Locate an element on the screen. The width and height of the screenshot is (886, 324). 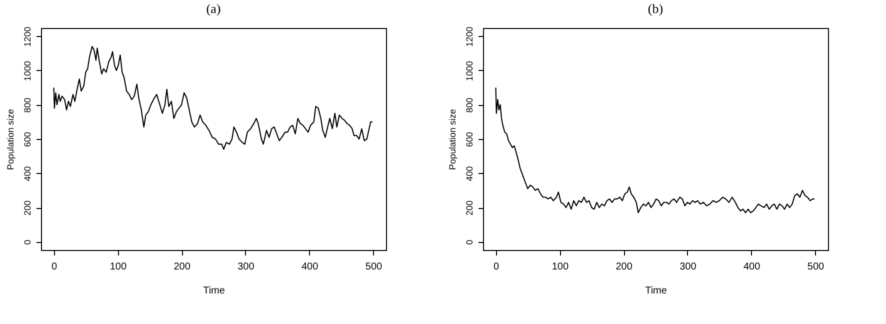
chart-title: (a) is located at coordinates (213, 8).